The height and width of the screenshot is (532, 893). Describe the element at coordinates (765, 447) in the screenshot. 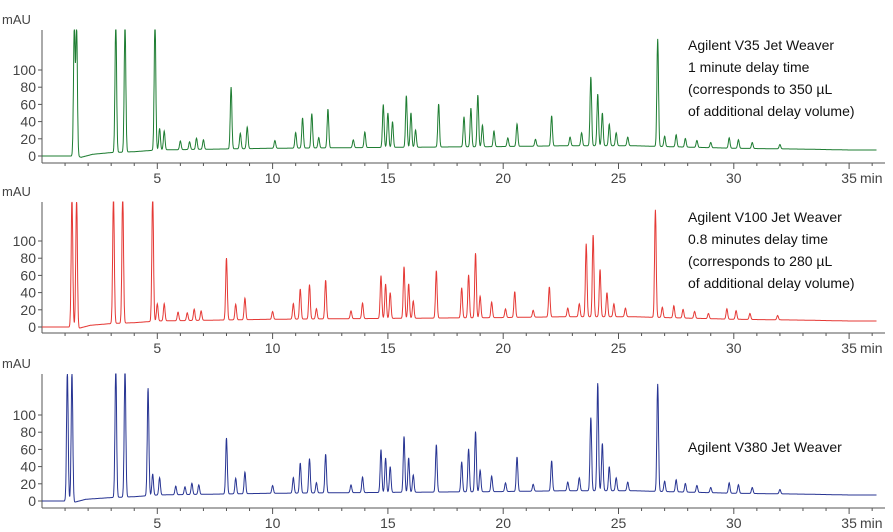

I see `annotation-line: Agilent V380 Jet Weaver` at that location.